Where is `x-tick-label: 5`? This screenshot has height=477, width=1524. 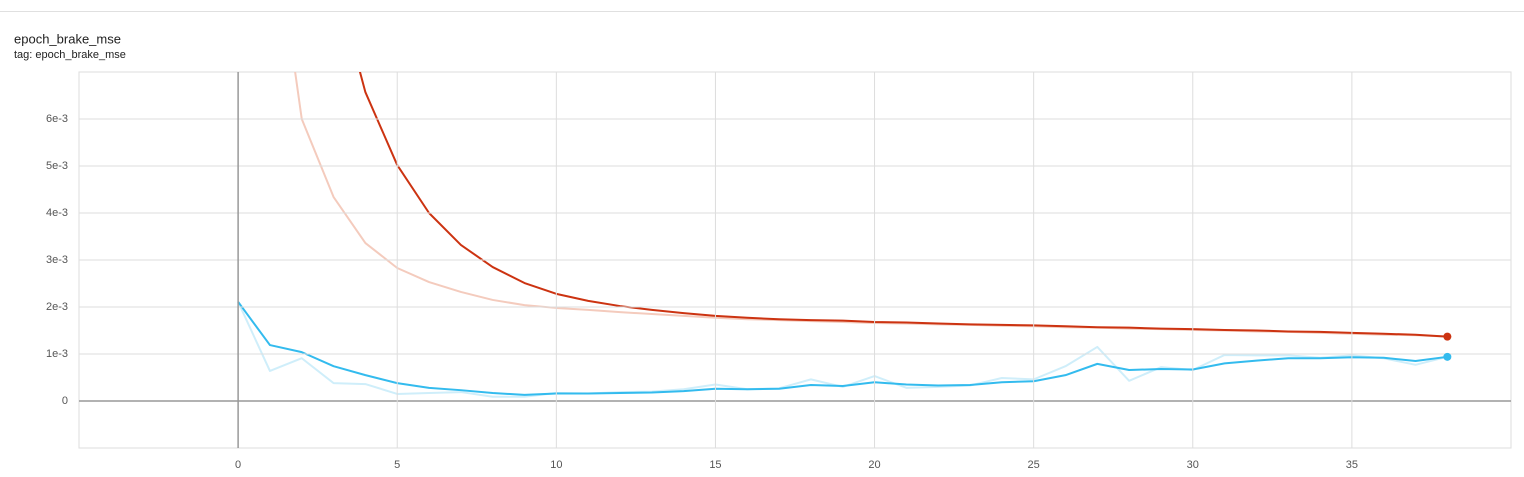 x-tick-label: 5 is located at coordinates (397, 465).